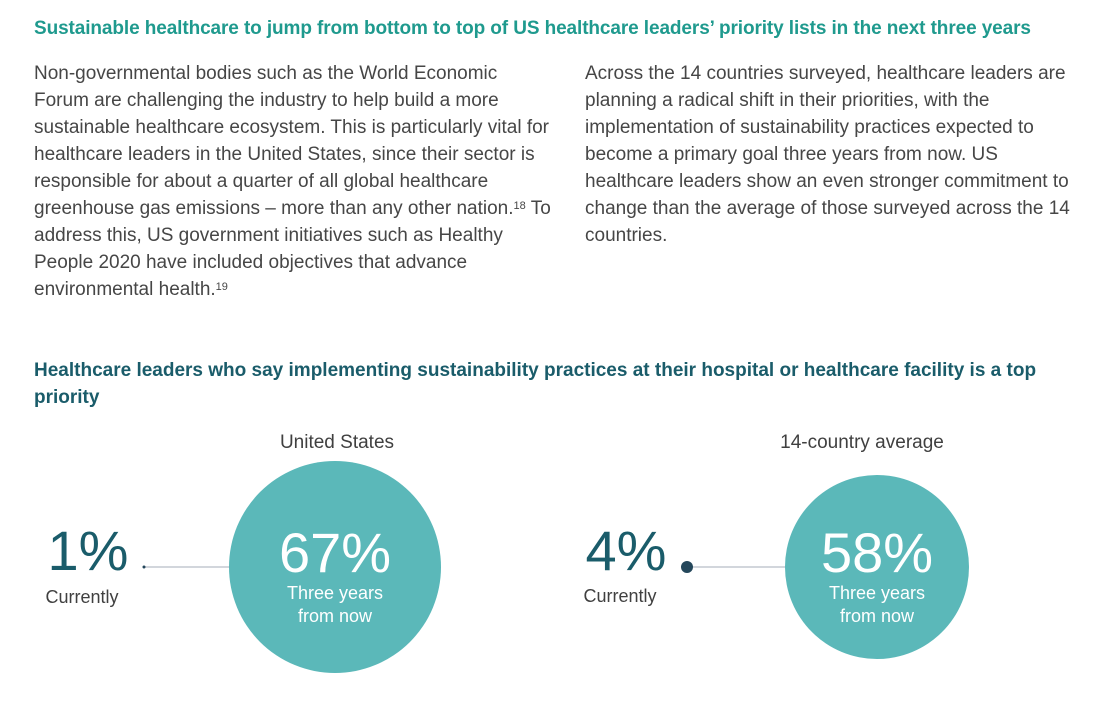  Describe the element at coordinates (877, 552) in the screenshot. I see `future-value-label: 58%` at that location.